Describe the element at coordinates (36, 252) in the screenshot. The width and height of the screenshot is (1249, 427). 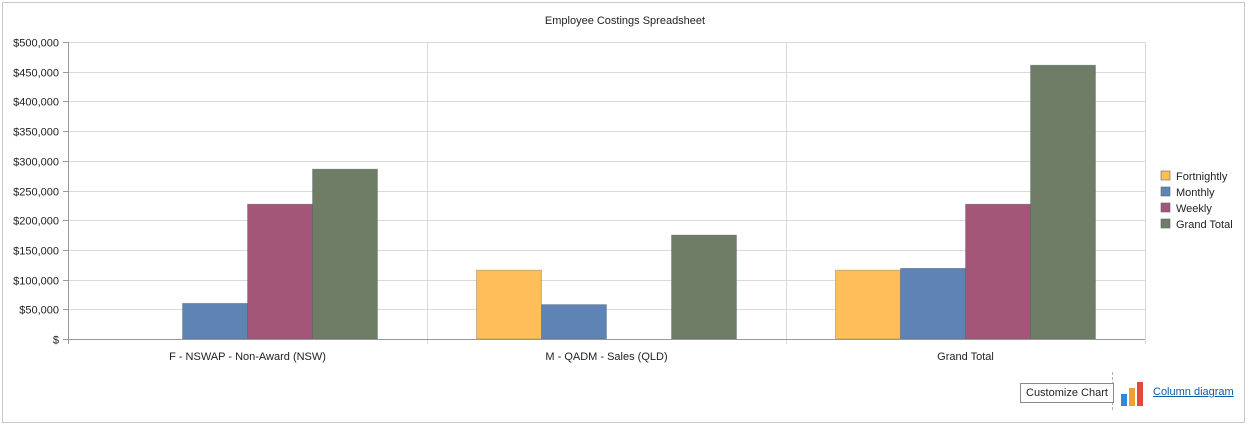
I see `y-tick-label: $150,000` at that location.